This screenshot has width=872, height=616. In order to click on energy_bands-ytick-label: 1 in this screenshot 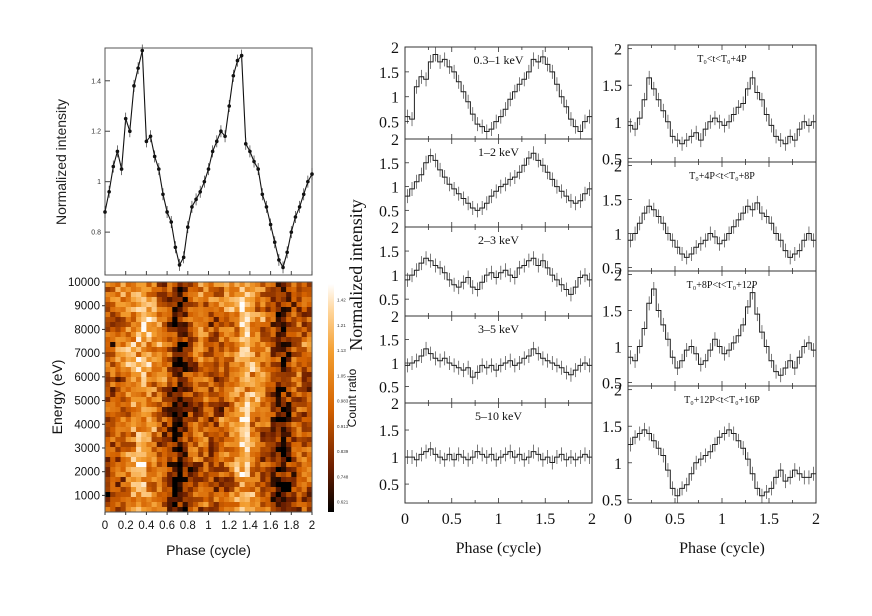, I will do `click(395, 458)`.